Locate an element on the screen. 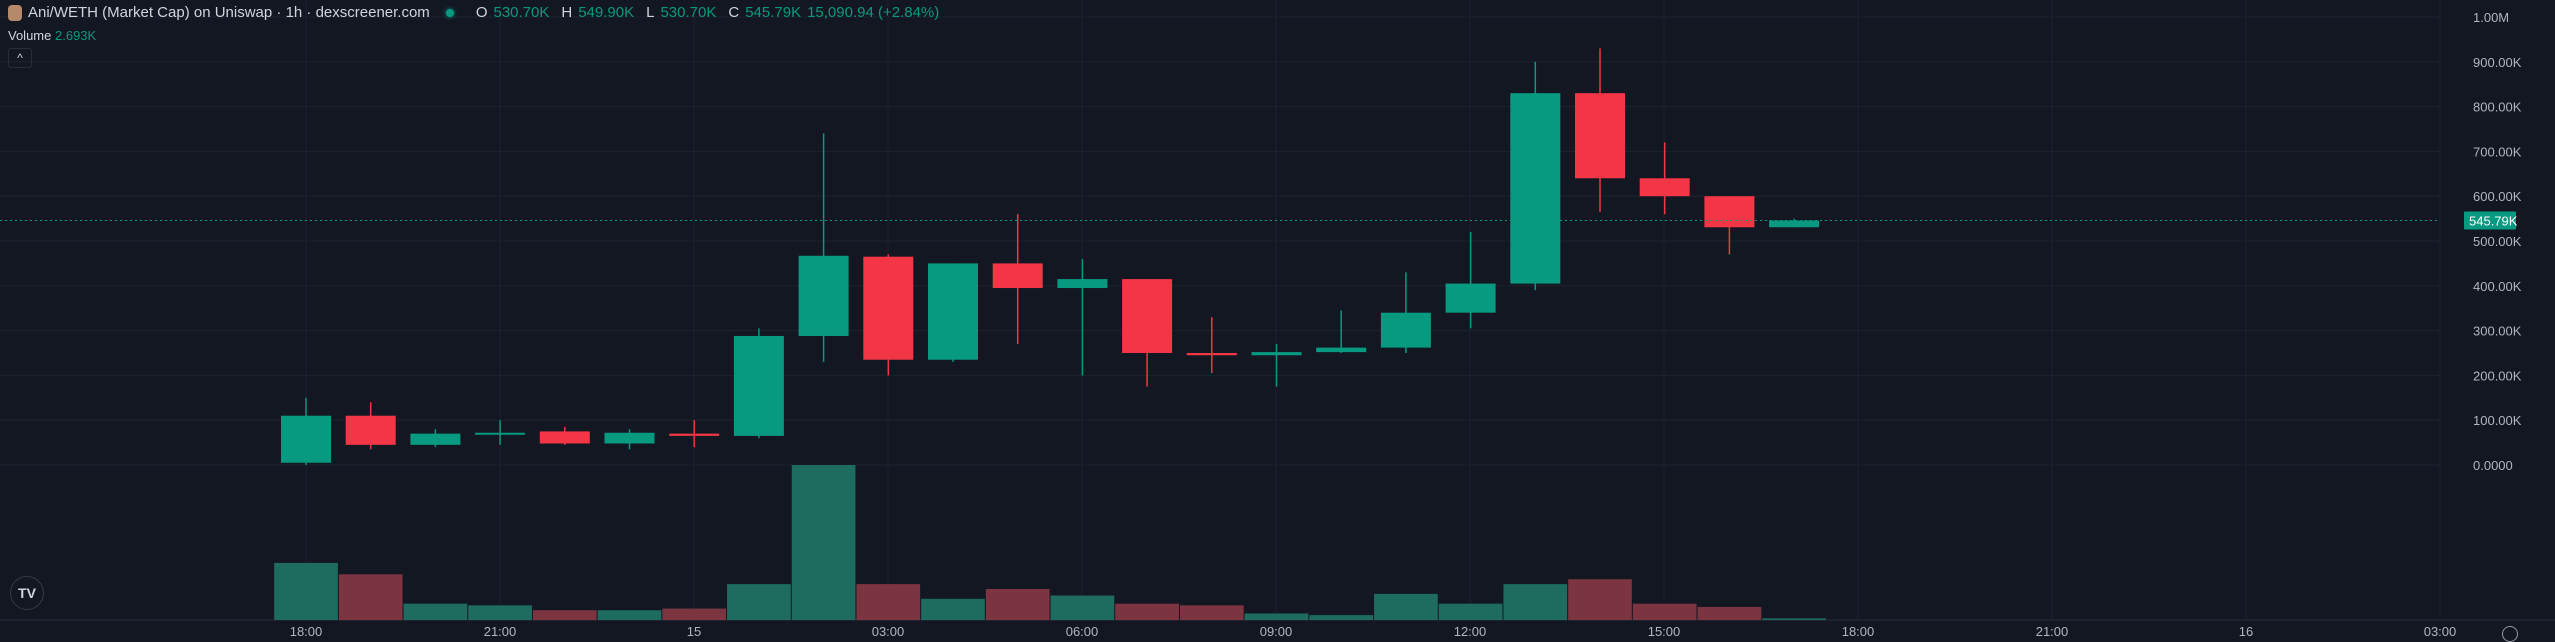 Image resolution: width=2555 pixels, height=642 pixels. change-value: 15,090.94 (+2.84%) is located at coordinates (873, 12).